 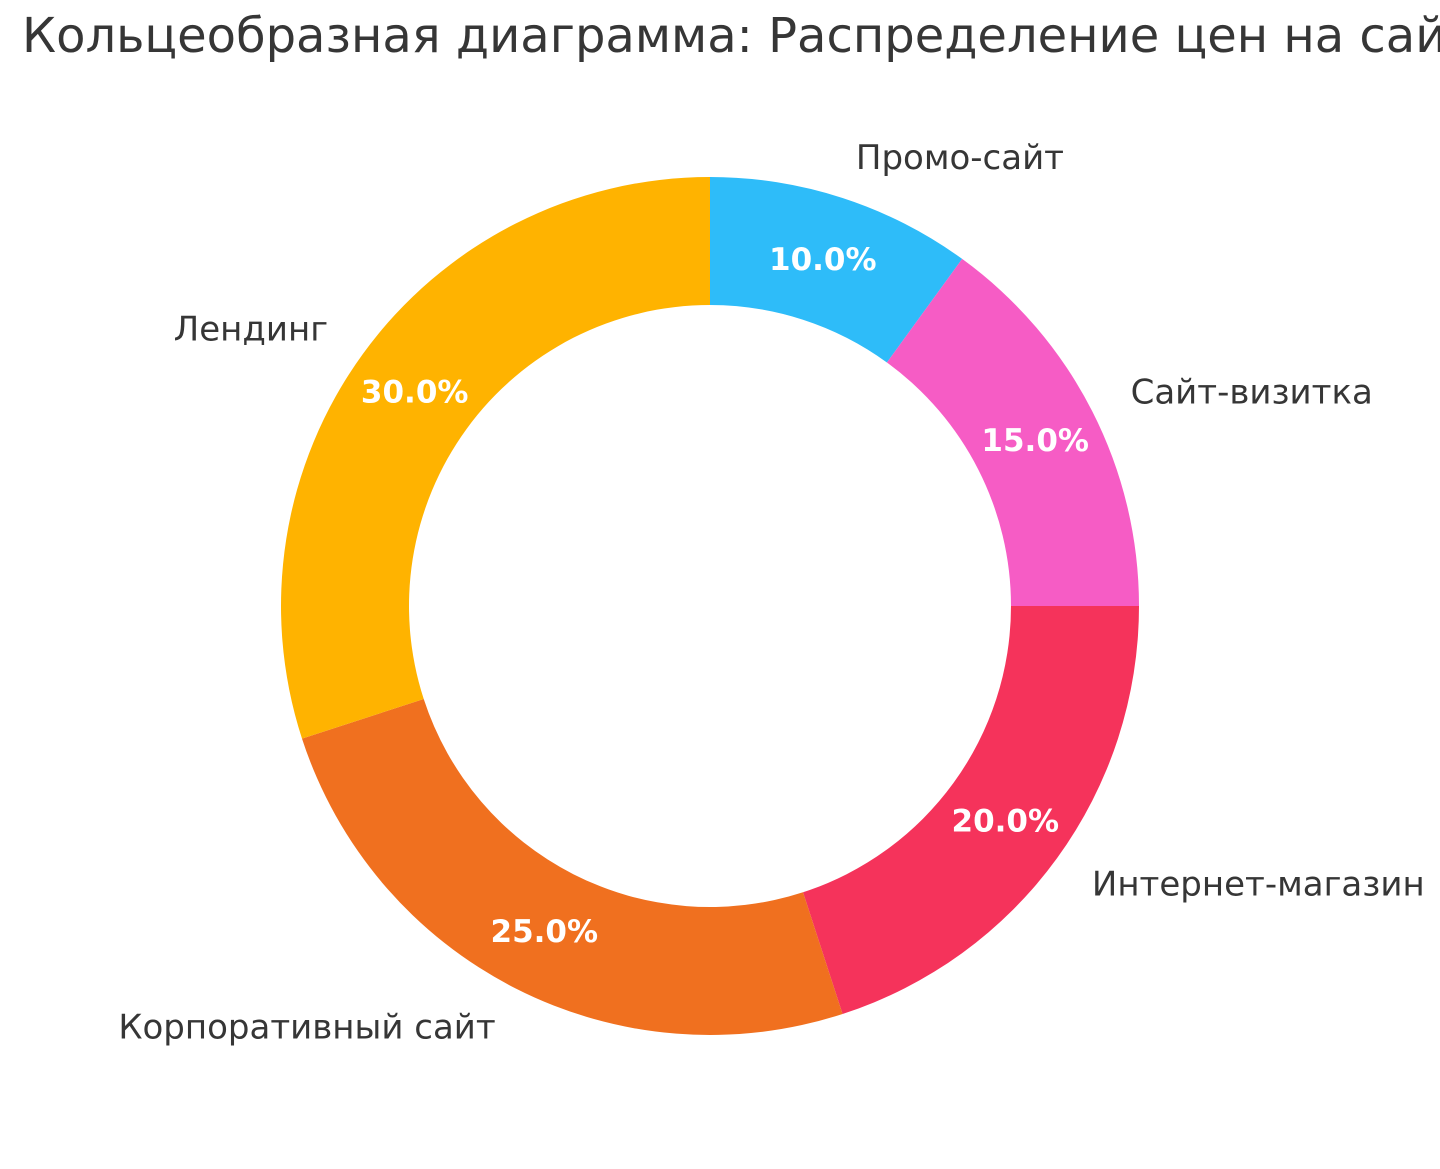 I want to click on category-label-4: Лендинг, so click(x=251, y=330).